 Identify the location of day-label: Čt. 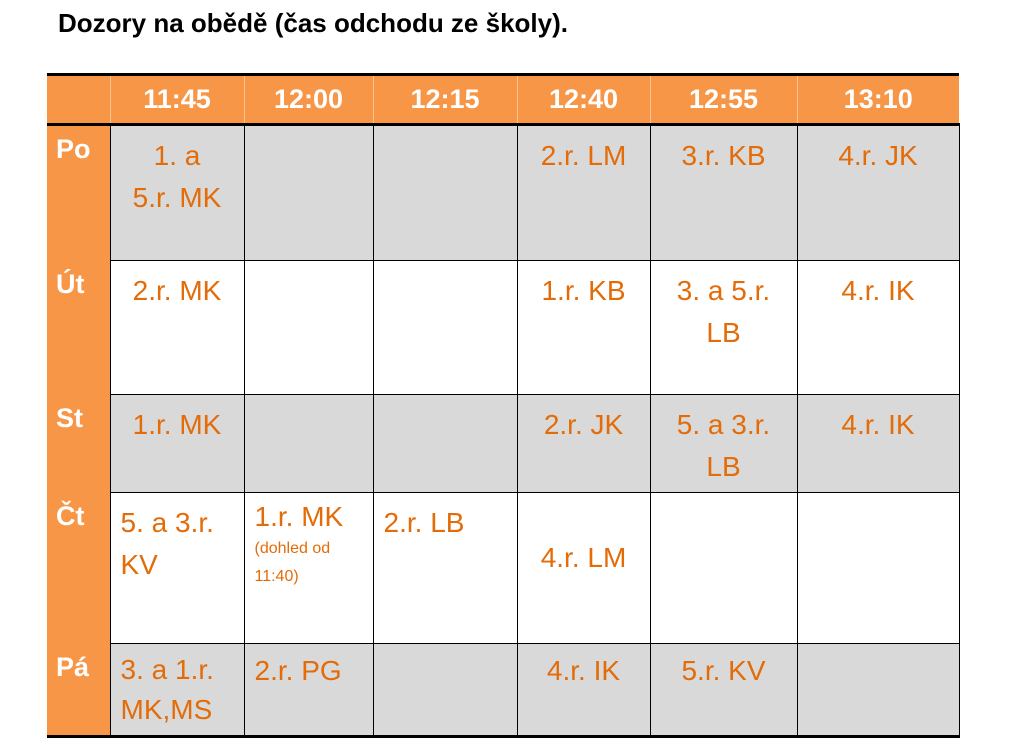
(78, 568).